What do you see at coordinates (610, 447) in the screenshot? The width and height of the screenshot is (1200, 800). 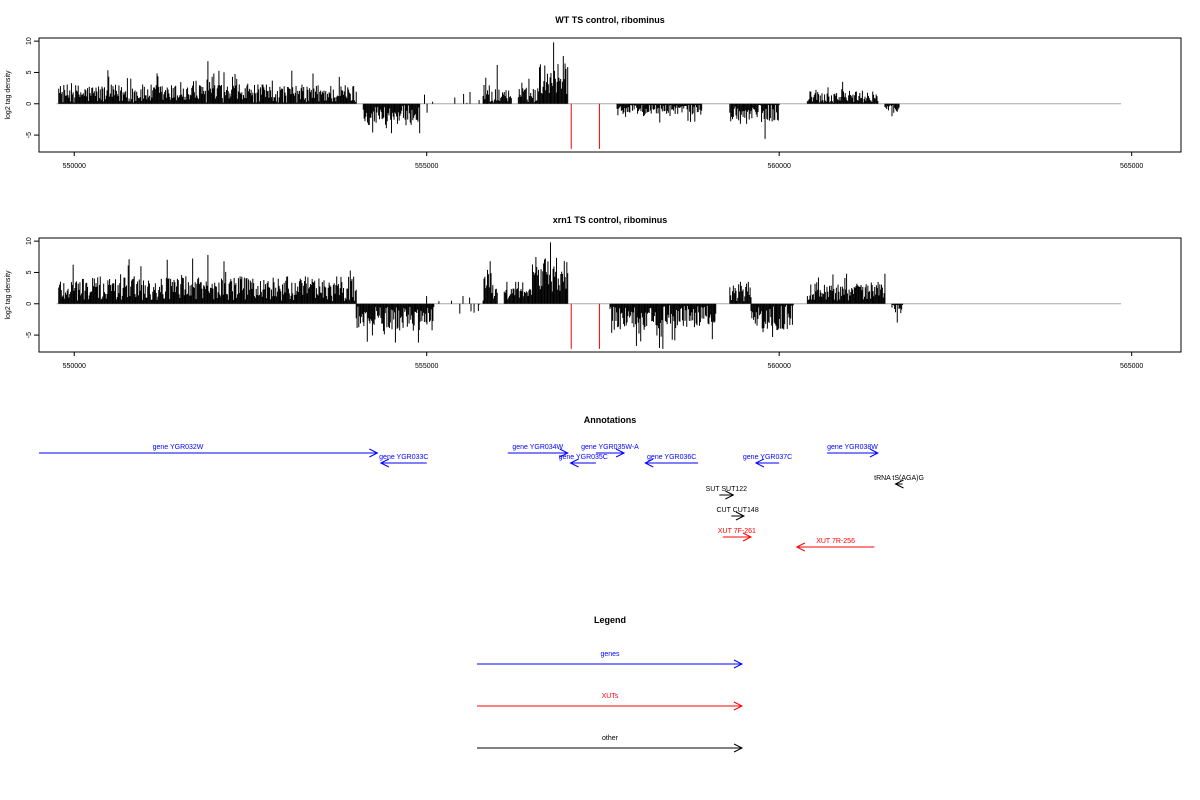 I see `annotation-label: gene YGR035W-A` at bounding box center [610, 447].